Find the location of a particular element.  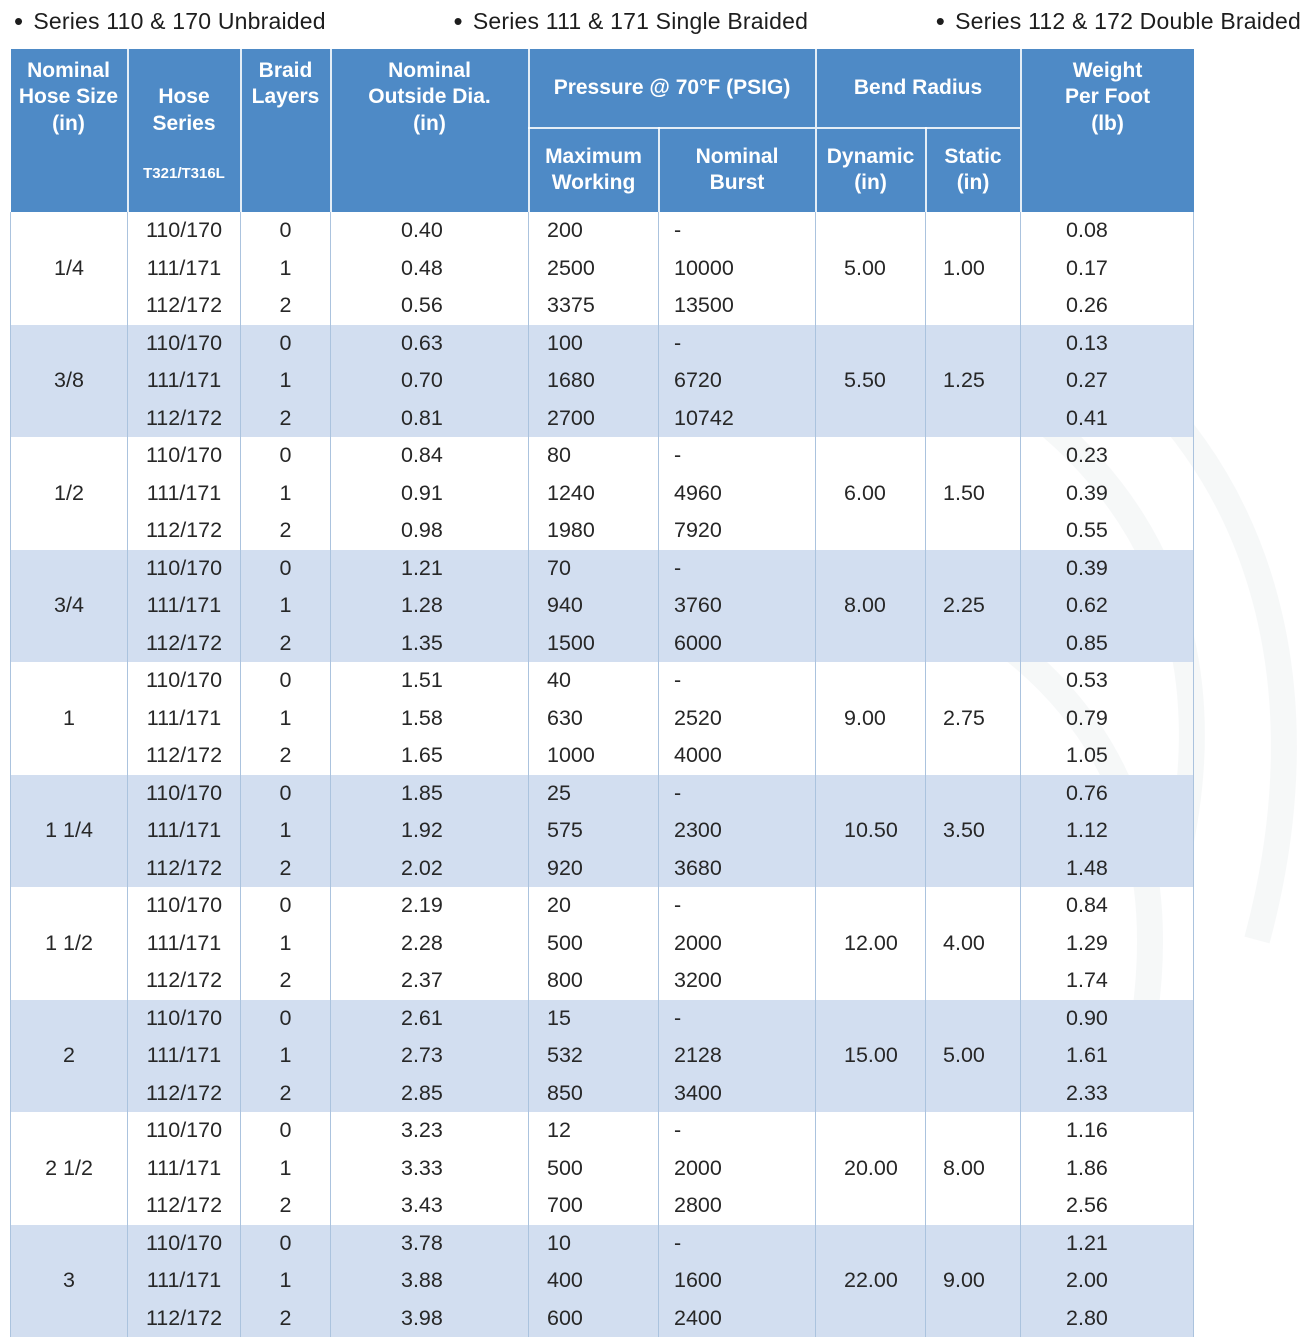

max-working-cell: 100 is located at coordinates (594, 344).